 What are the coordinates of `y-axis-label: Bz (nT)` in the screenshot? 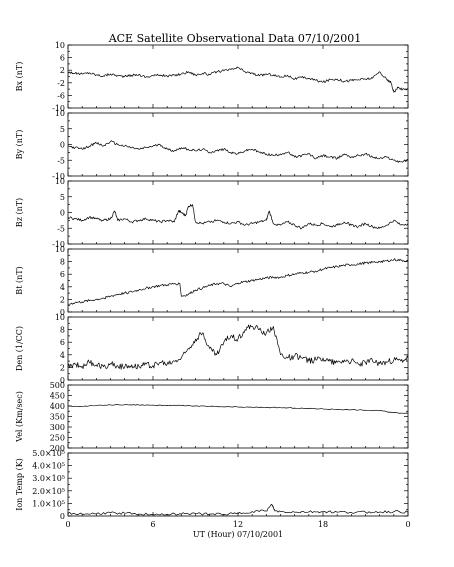 It's located at (19, 212).